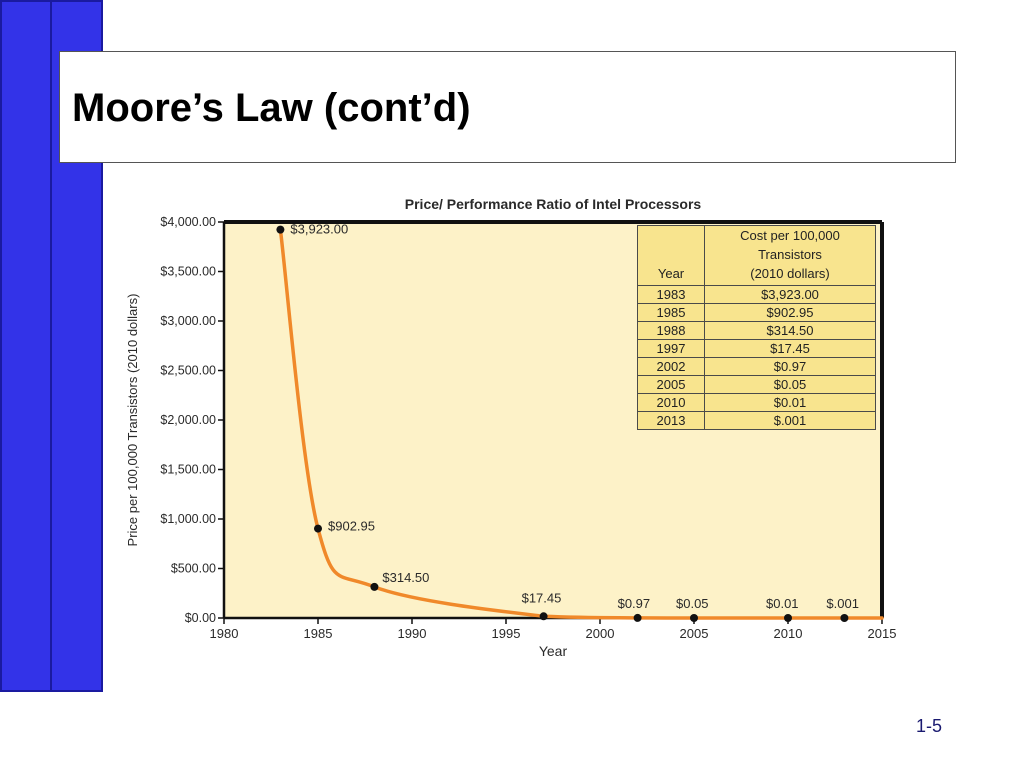  I want to click on x-tick-label: 2010, so click(788, 633).